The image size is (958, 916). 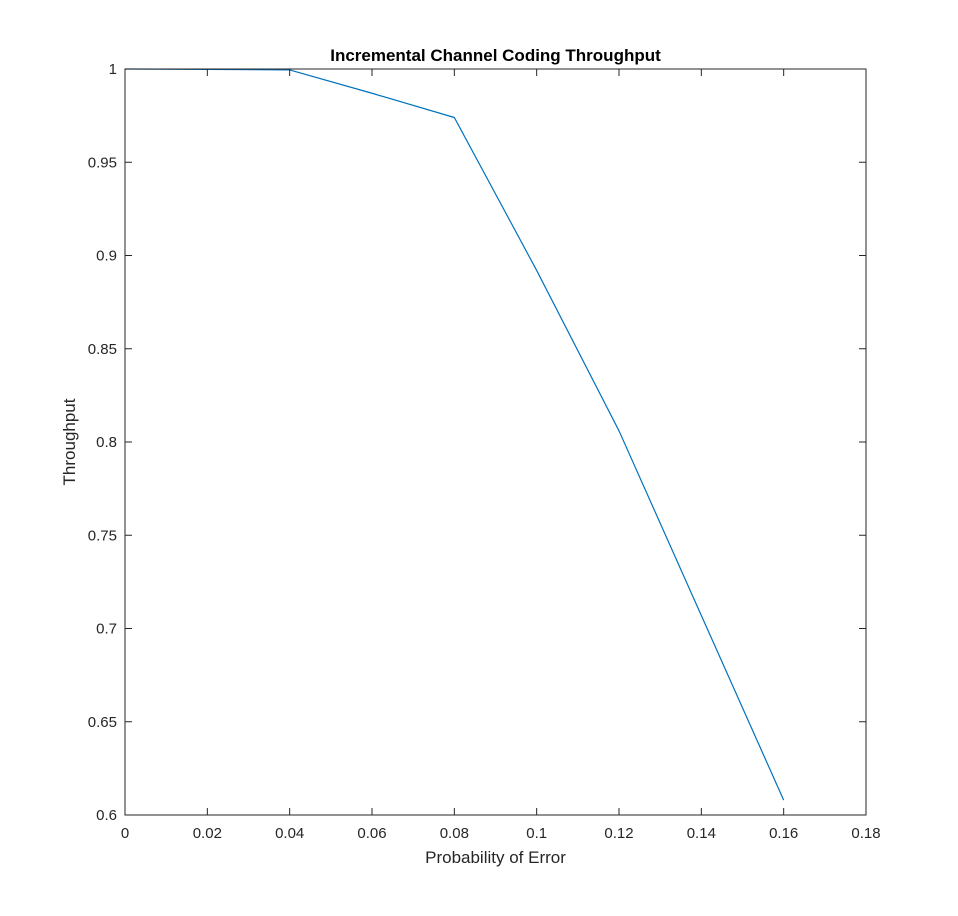 What do you see at coordinates (371, 833) in the screenshot?
I see `x-tick-label: 0.06` at bounding box center [371, 833].